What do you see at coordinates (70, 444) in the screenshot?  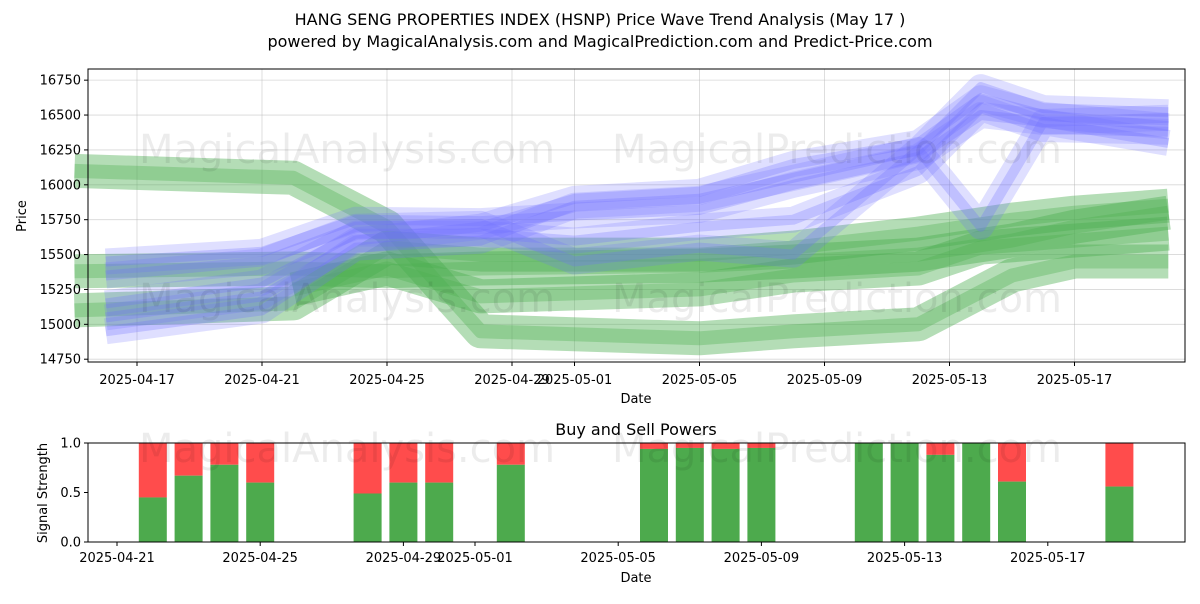 I see `signal-y-tick-label: 1.0` at bounding box center [70, 444].